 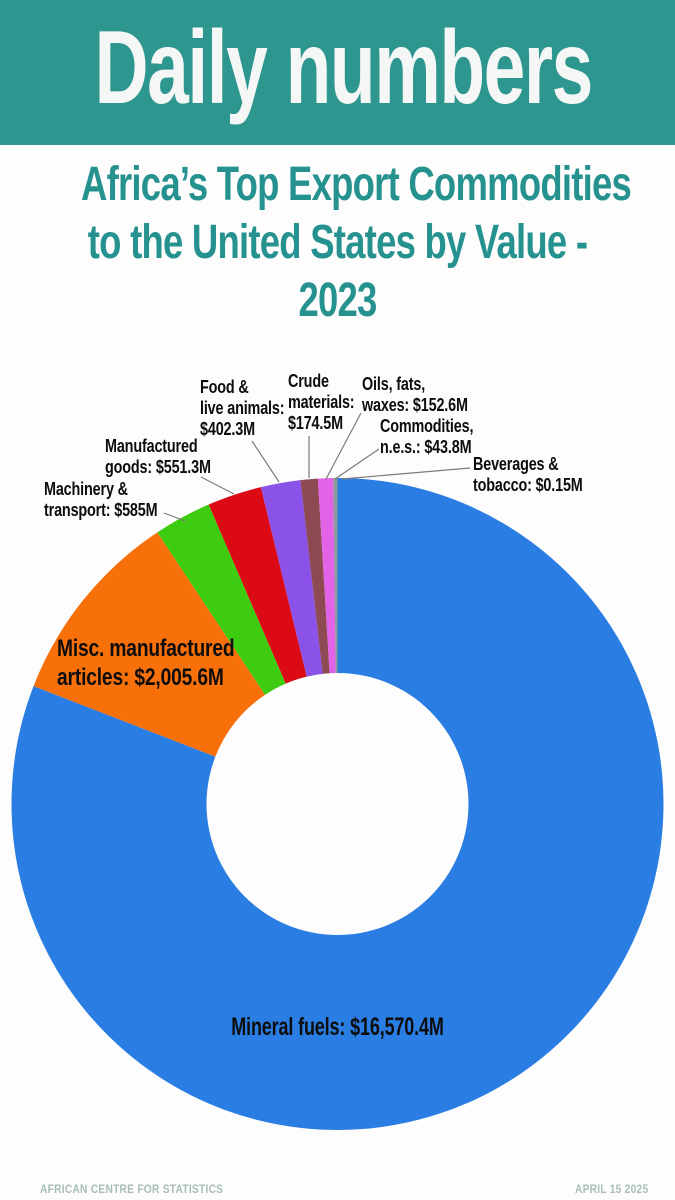 What do you see at coordinates (415, 394) in the screenshot?
I see `callout-oils-fats-waxes: Oils, fats, waxes: $152.6M` at bounding box center [415, 394].